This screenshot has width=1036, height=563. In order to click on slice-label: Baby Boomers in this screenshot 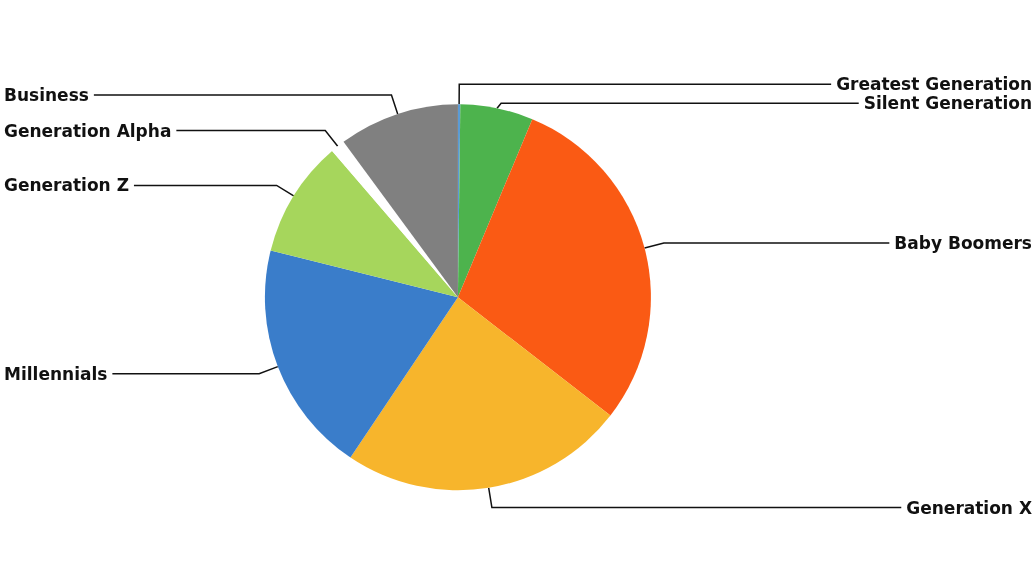, I will do `click(963, 243)`.